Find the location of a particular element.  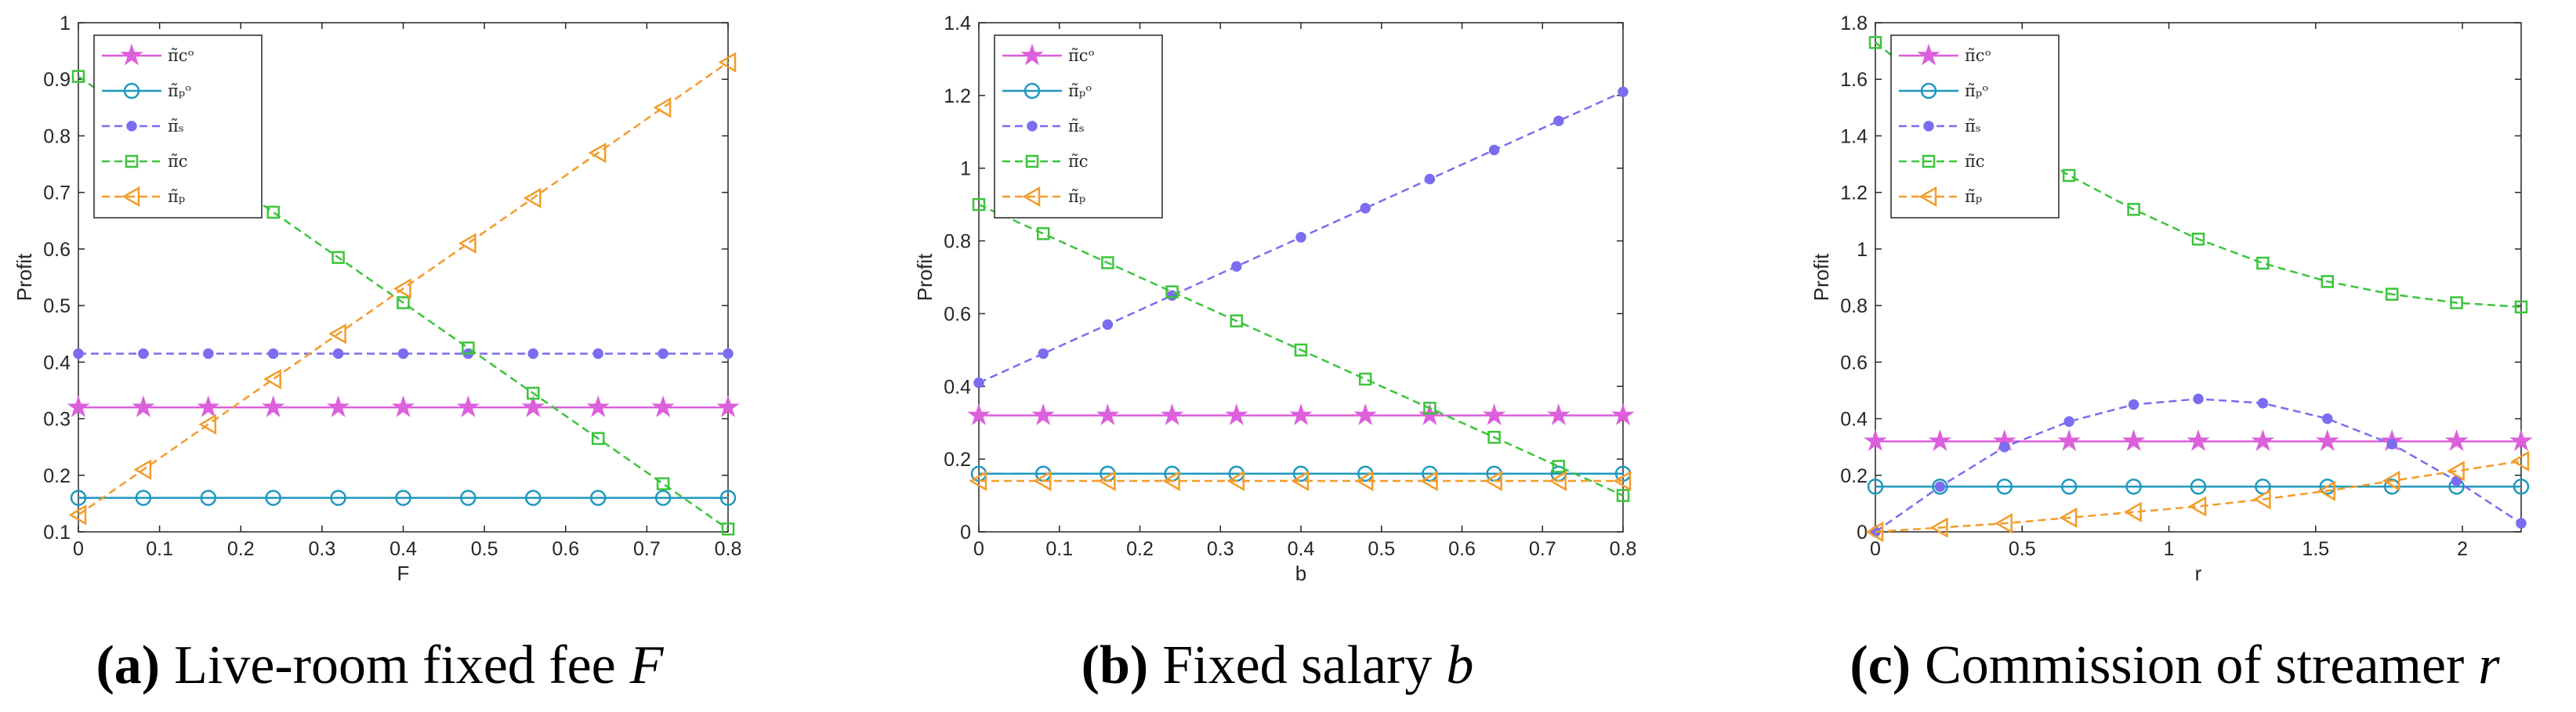

legend-label: π̃ₚᵒ is located at coordinates (1976, 90).